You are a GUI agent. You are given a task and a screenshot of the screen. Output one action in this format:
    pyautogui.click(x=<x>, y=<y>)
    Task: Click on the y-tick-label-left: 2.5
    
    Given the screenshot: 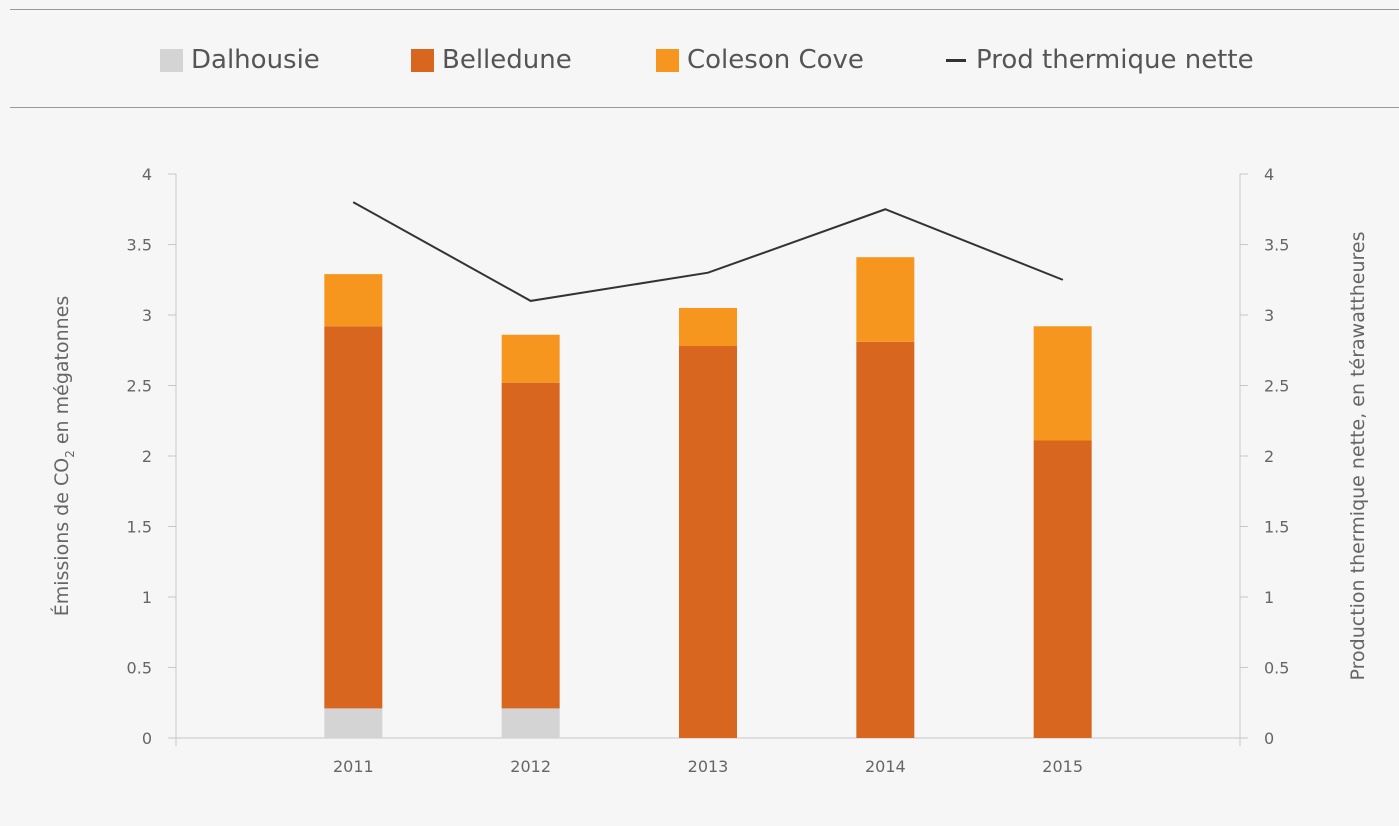 What is the action you would take?
    pyautogui.click(x=139, y=386)
    